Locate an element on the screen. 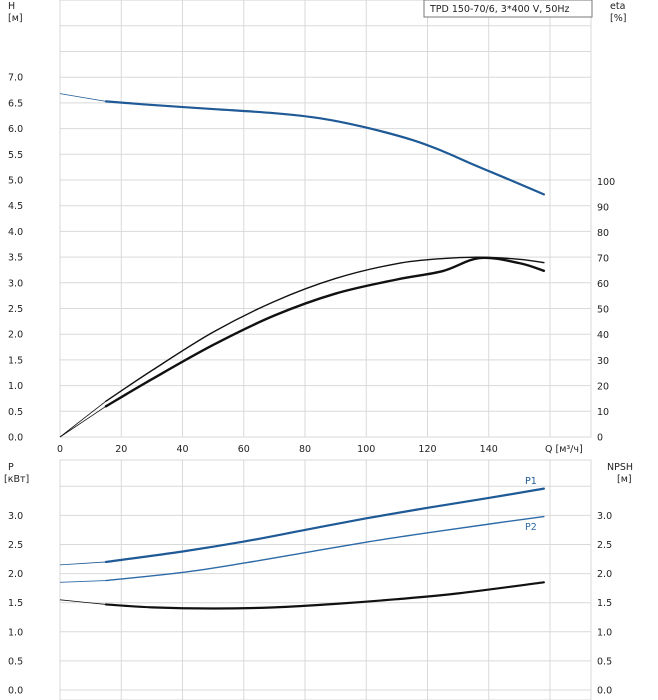  power-tick-label: 0.5 is located at coordinates (15, 661).